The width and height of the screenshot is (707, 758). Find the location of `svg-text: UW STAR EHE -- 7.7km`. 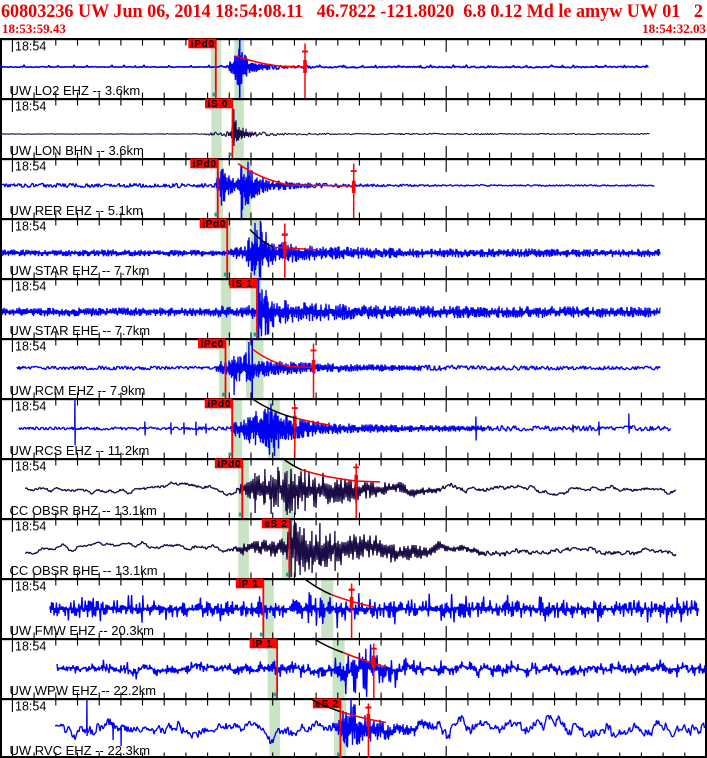

svg-text: UW STAR EHE -- 7.7km is located at coordinates (80, 330).